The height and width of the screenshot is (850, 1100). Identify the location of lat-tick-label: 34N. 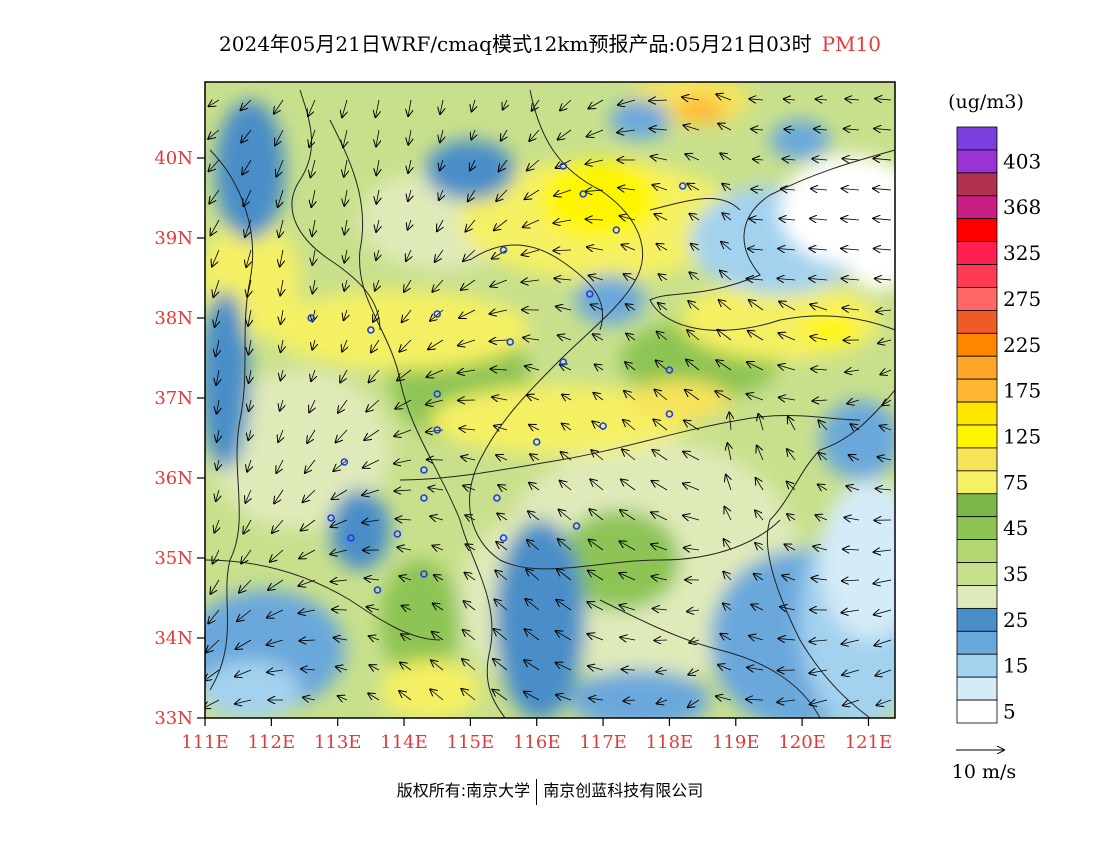
(173, 638).